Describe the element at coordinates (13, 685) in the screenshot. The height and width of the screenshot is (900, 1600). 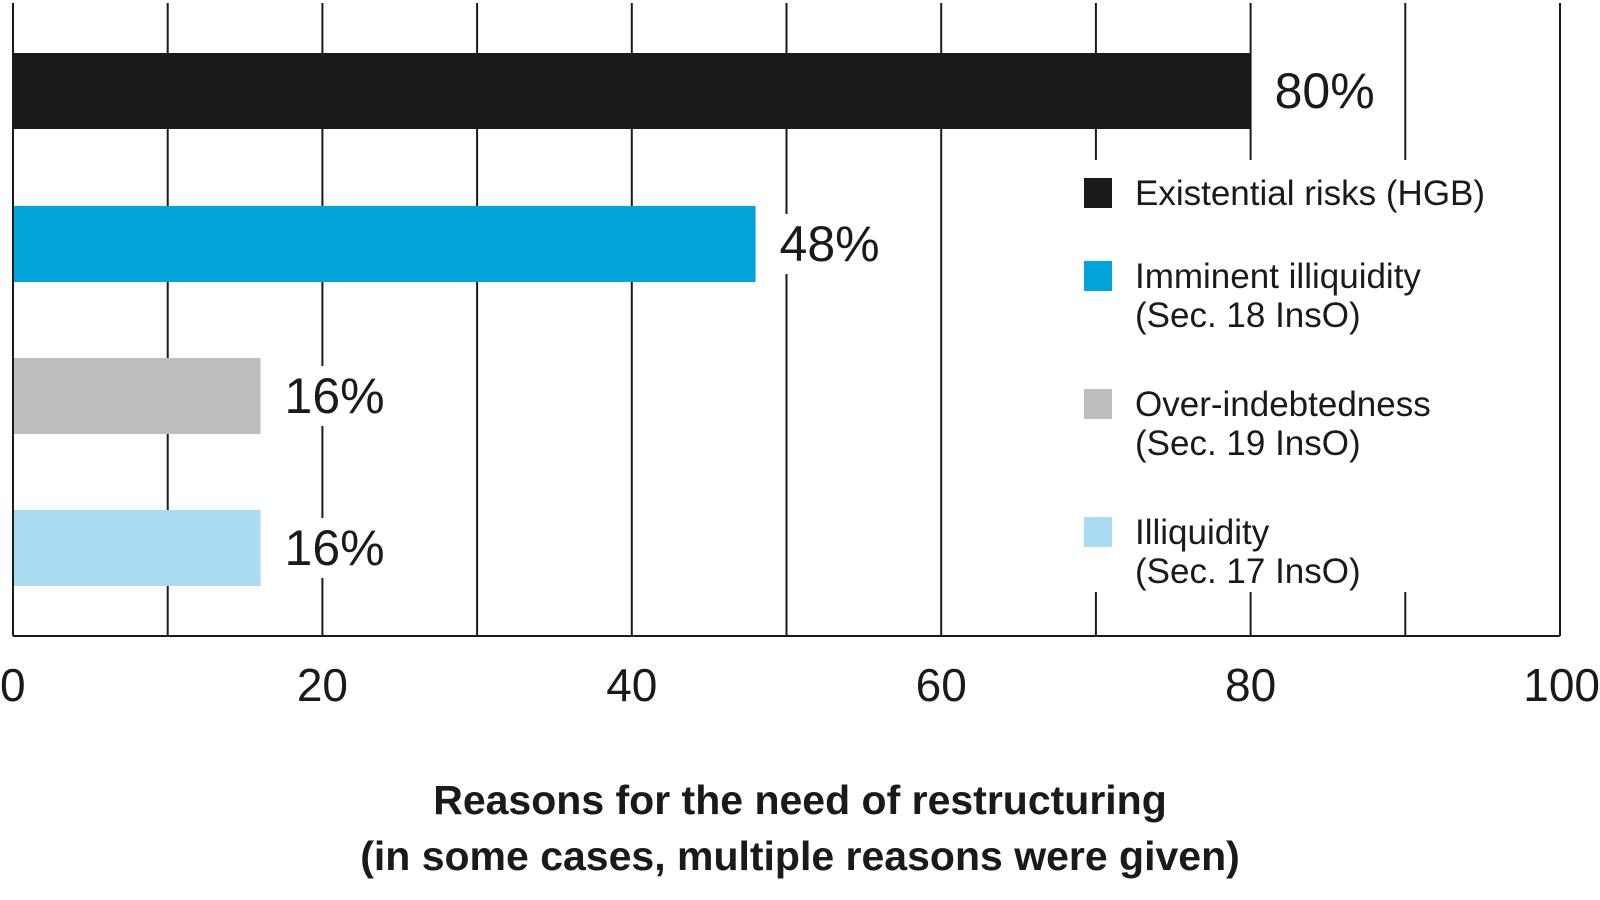
I see `x-tick-label: 0` at that location.